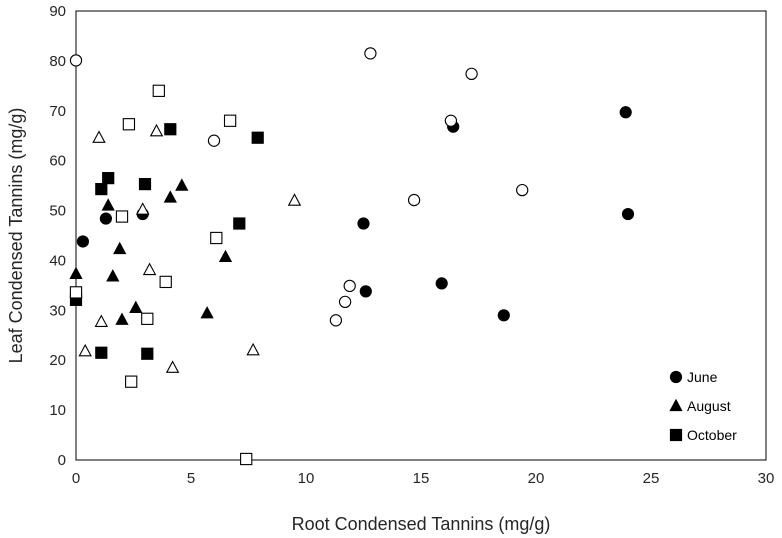 The image size is (782, 538). I want to click on y-tick-label: 10, so click(57, 410).